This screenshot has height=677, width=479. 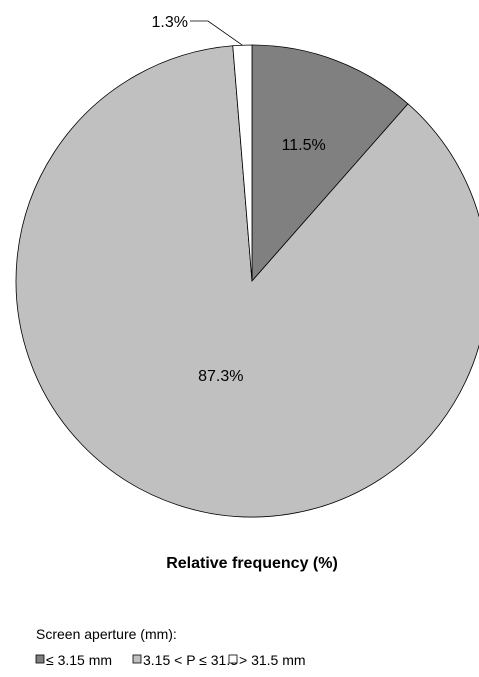 I want to click on legend-title: Screen aperture (mm):, so click(x=106, y=634).